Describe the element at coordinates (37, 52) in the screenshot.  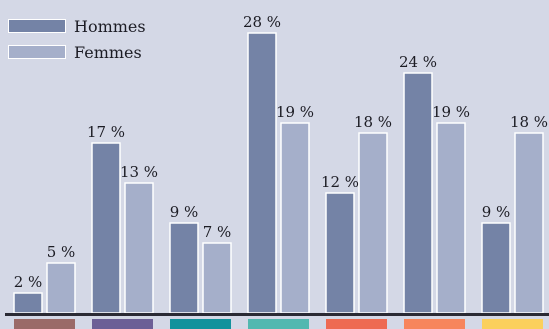
I see `legend-swatch-femmes` at that location.